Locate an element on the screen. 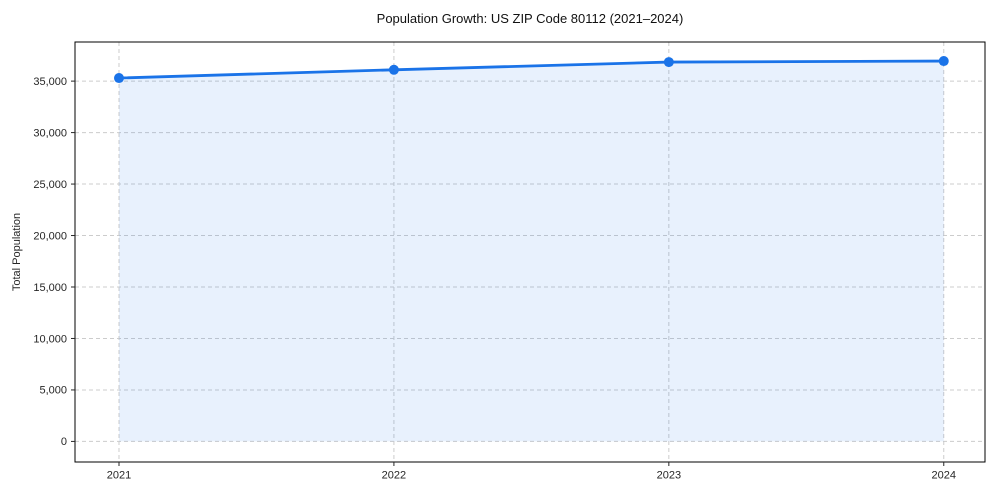 The width and height of the screenshot is (1000, 500). x-tick-label: 2024 is located at coordinates (944, 476).